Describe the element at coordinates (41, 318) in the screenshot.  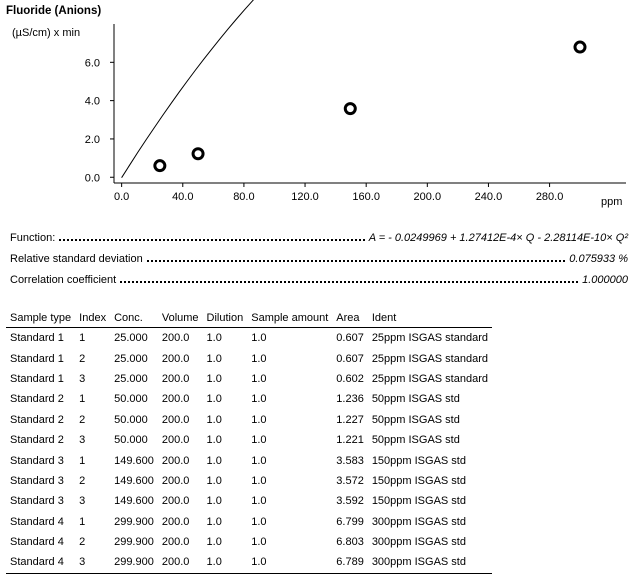
I see `header-sample-type: Sample type` at that location.